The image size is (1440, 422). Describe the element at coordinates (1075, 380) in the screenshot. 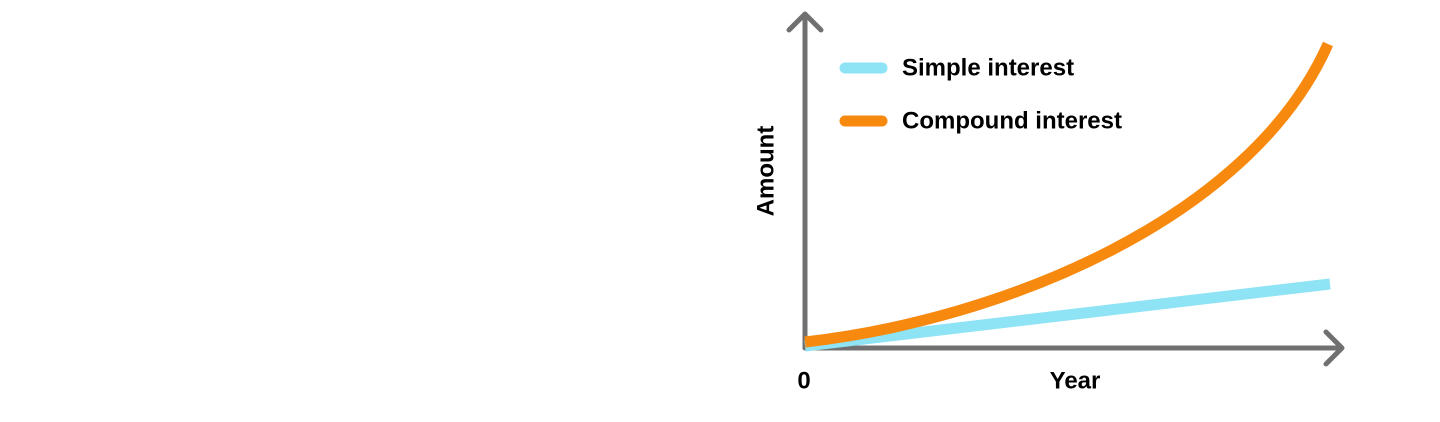

I see `x-axis-label: Year` at that location.